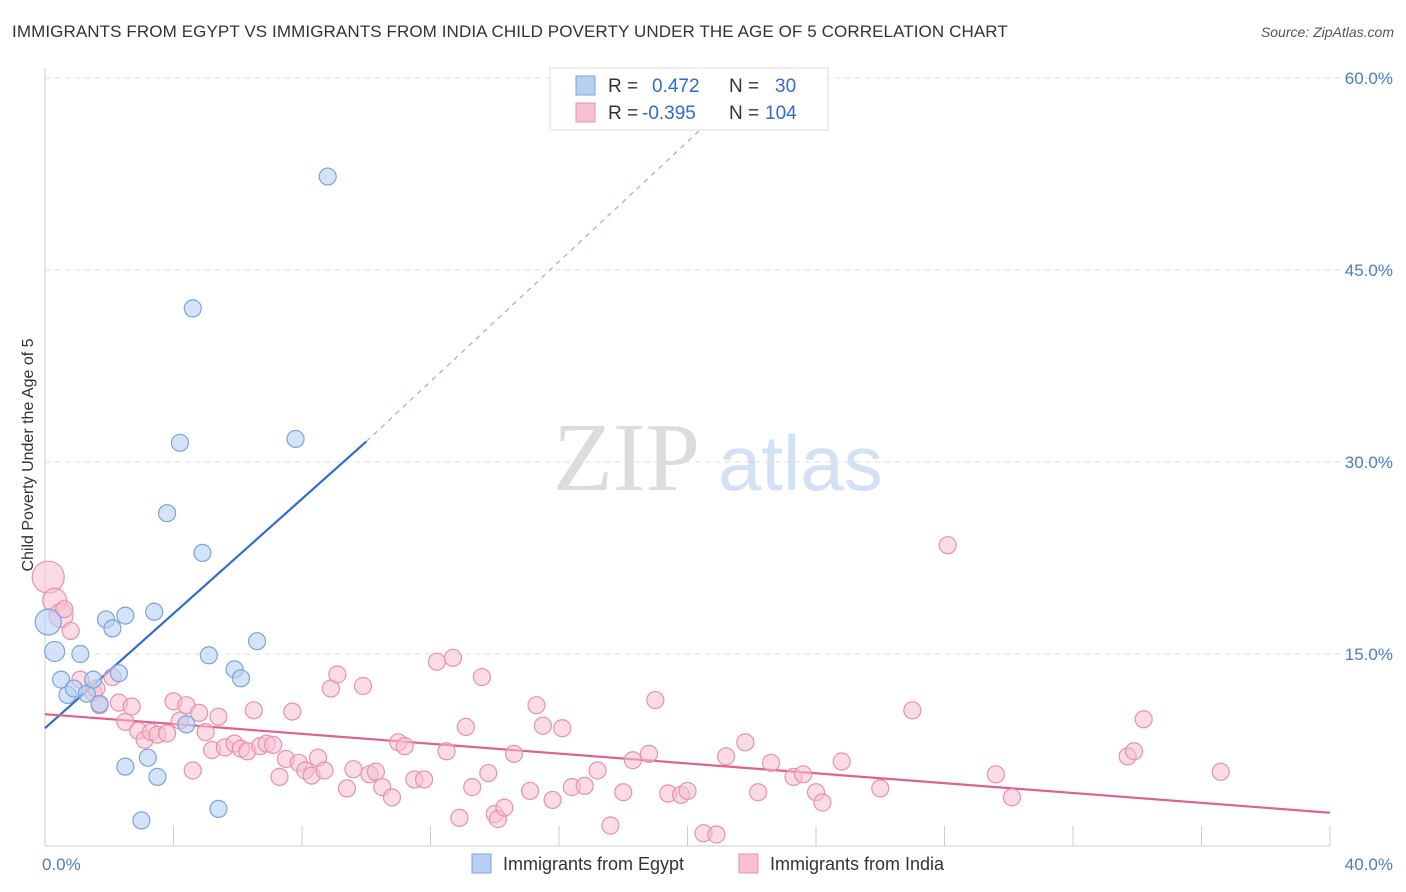 Image resolution: width=1406 pixels, height=892 pixels. Describe the element at coordinates (744, 113) in the screenshot. I see `legend-n-label-india: N =` at that location.